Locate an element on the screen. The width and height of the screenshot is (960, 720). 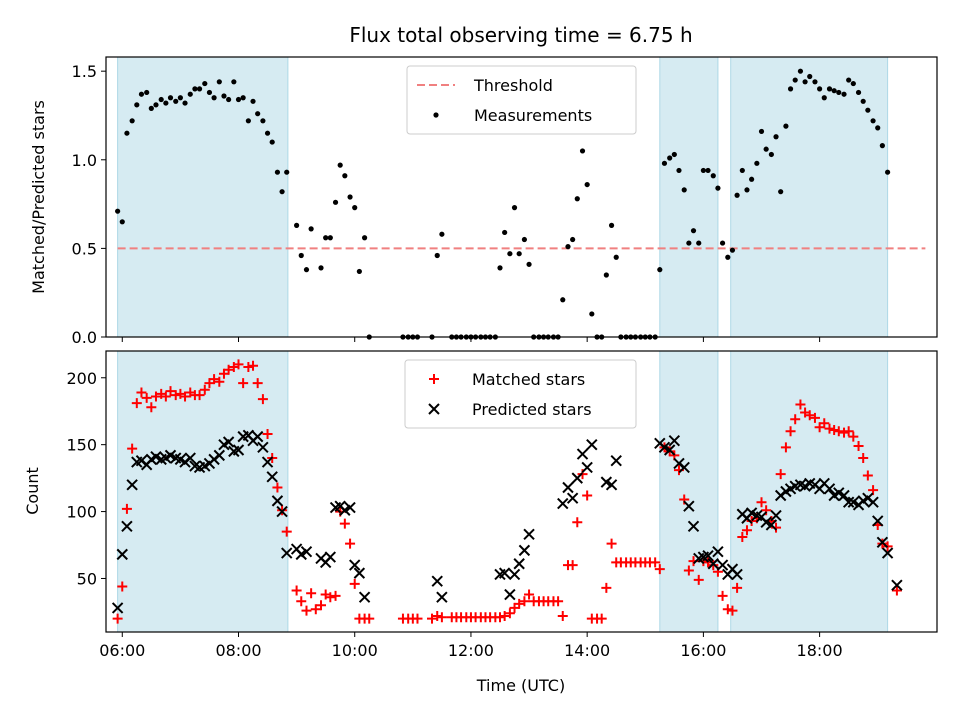
shaded-region is located at coordinates (689, 197).